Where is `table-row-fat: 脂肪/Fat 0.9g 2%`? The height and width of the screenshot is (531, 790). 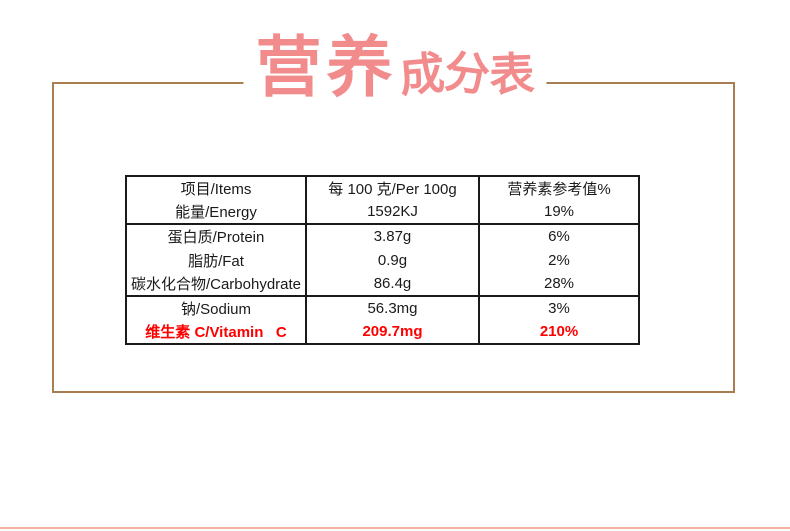
table-row-fat: 脂肪/Fat 0.9g 2% is located at coordinates (382, 260).